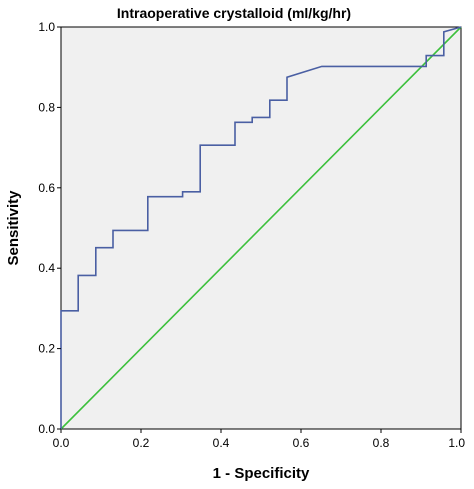 The width and height of the screenshot is (474, 489). Describe the element at coordinates (46, 188) in the screenshot. I see `y-tick-label: 0.6` at that location.